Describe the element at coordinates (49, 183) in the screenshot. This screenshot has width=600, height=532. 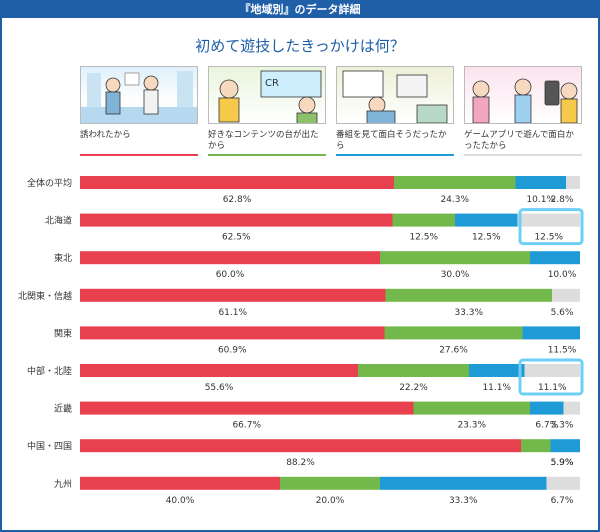
I see `category-label: 全体の平均` at that location.